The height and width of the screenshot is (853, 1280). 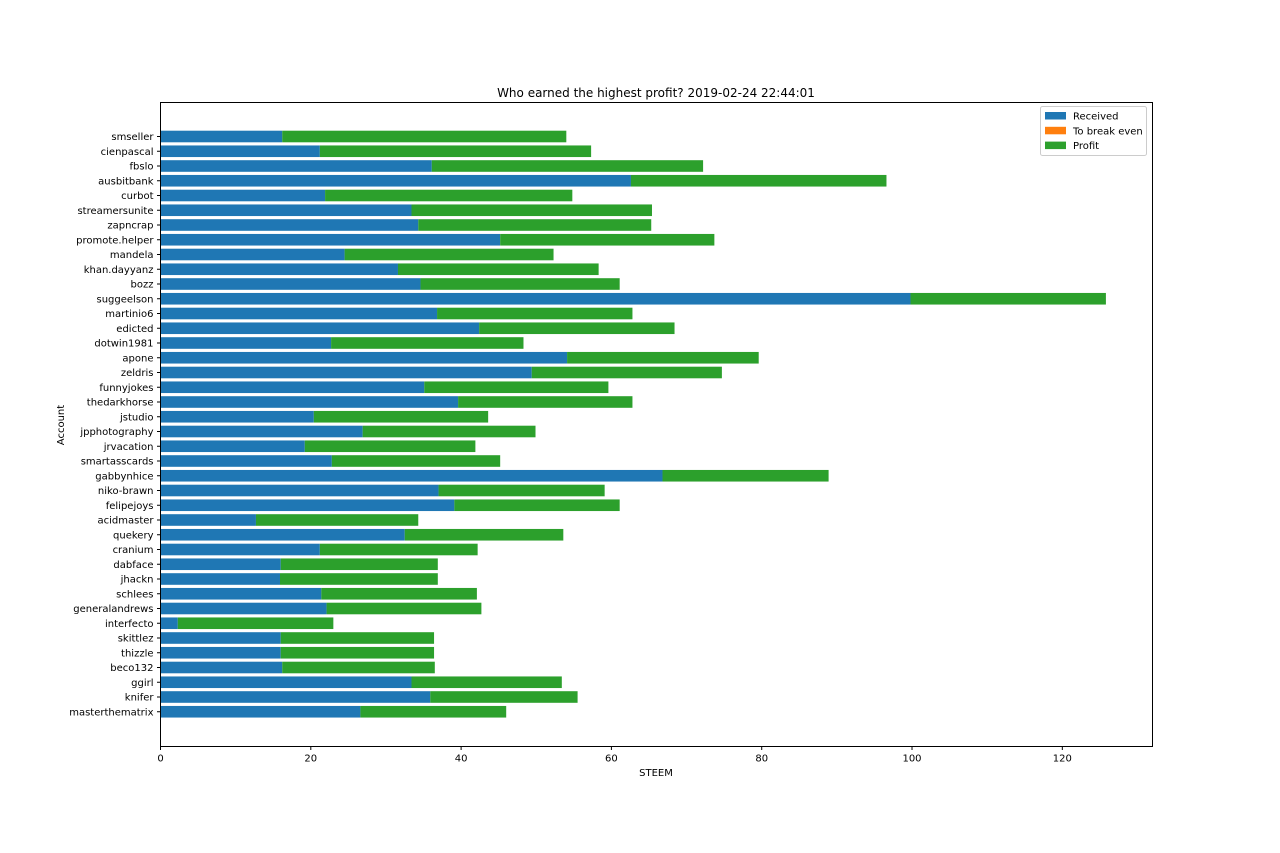 What do you see at coordinates (531, 210) in the screenshot?
I see `bar-profit-streamersunite` at bounding box center [531, 210].